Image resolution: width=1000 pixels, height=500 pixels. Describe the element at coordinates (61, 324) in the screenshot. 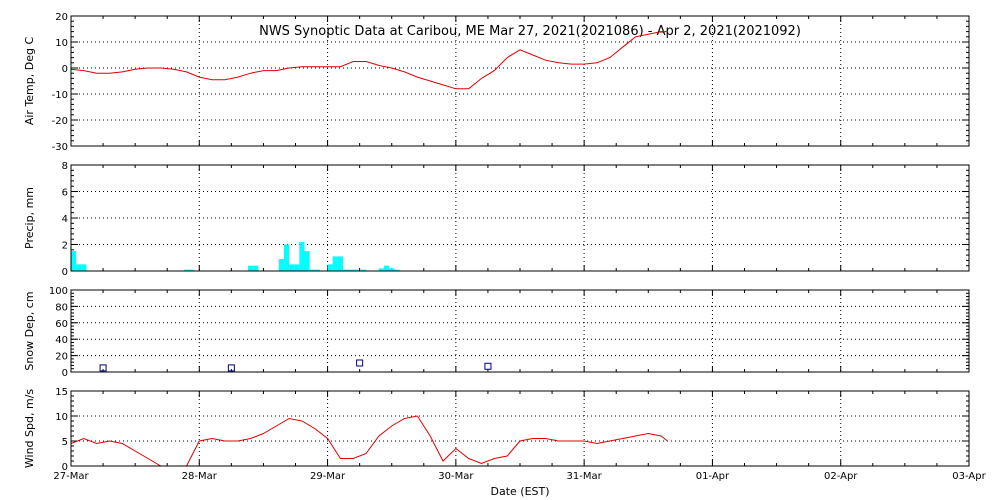

I see `snow-depth-y-tick-label: 60` at that location.